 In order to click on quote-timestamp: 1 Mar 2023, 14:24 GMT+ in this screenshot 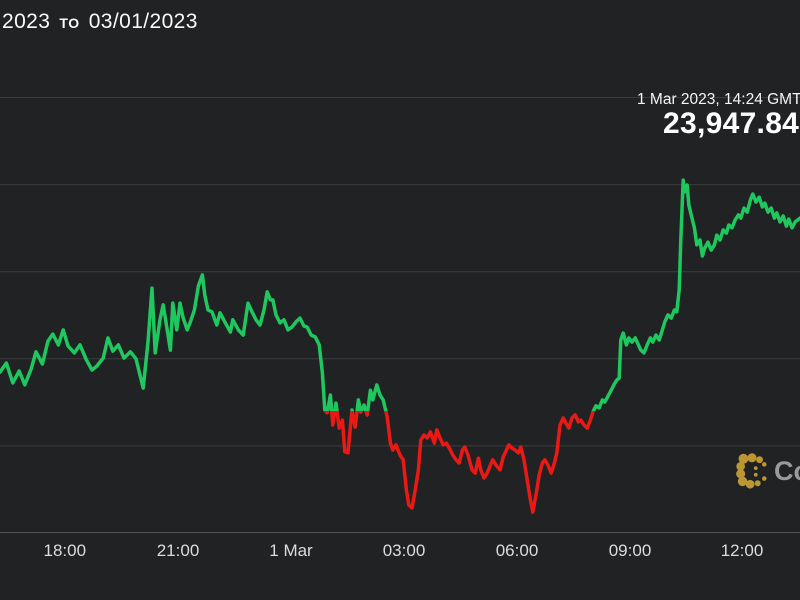, I will do `click(718, 99)`.